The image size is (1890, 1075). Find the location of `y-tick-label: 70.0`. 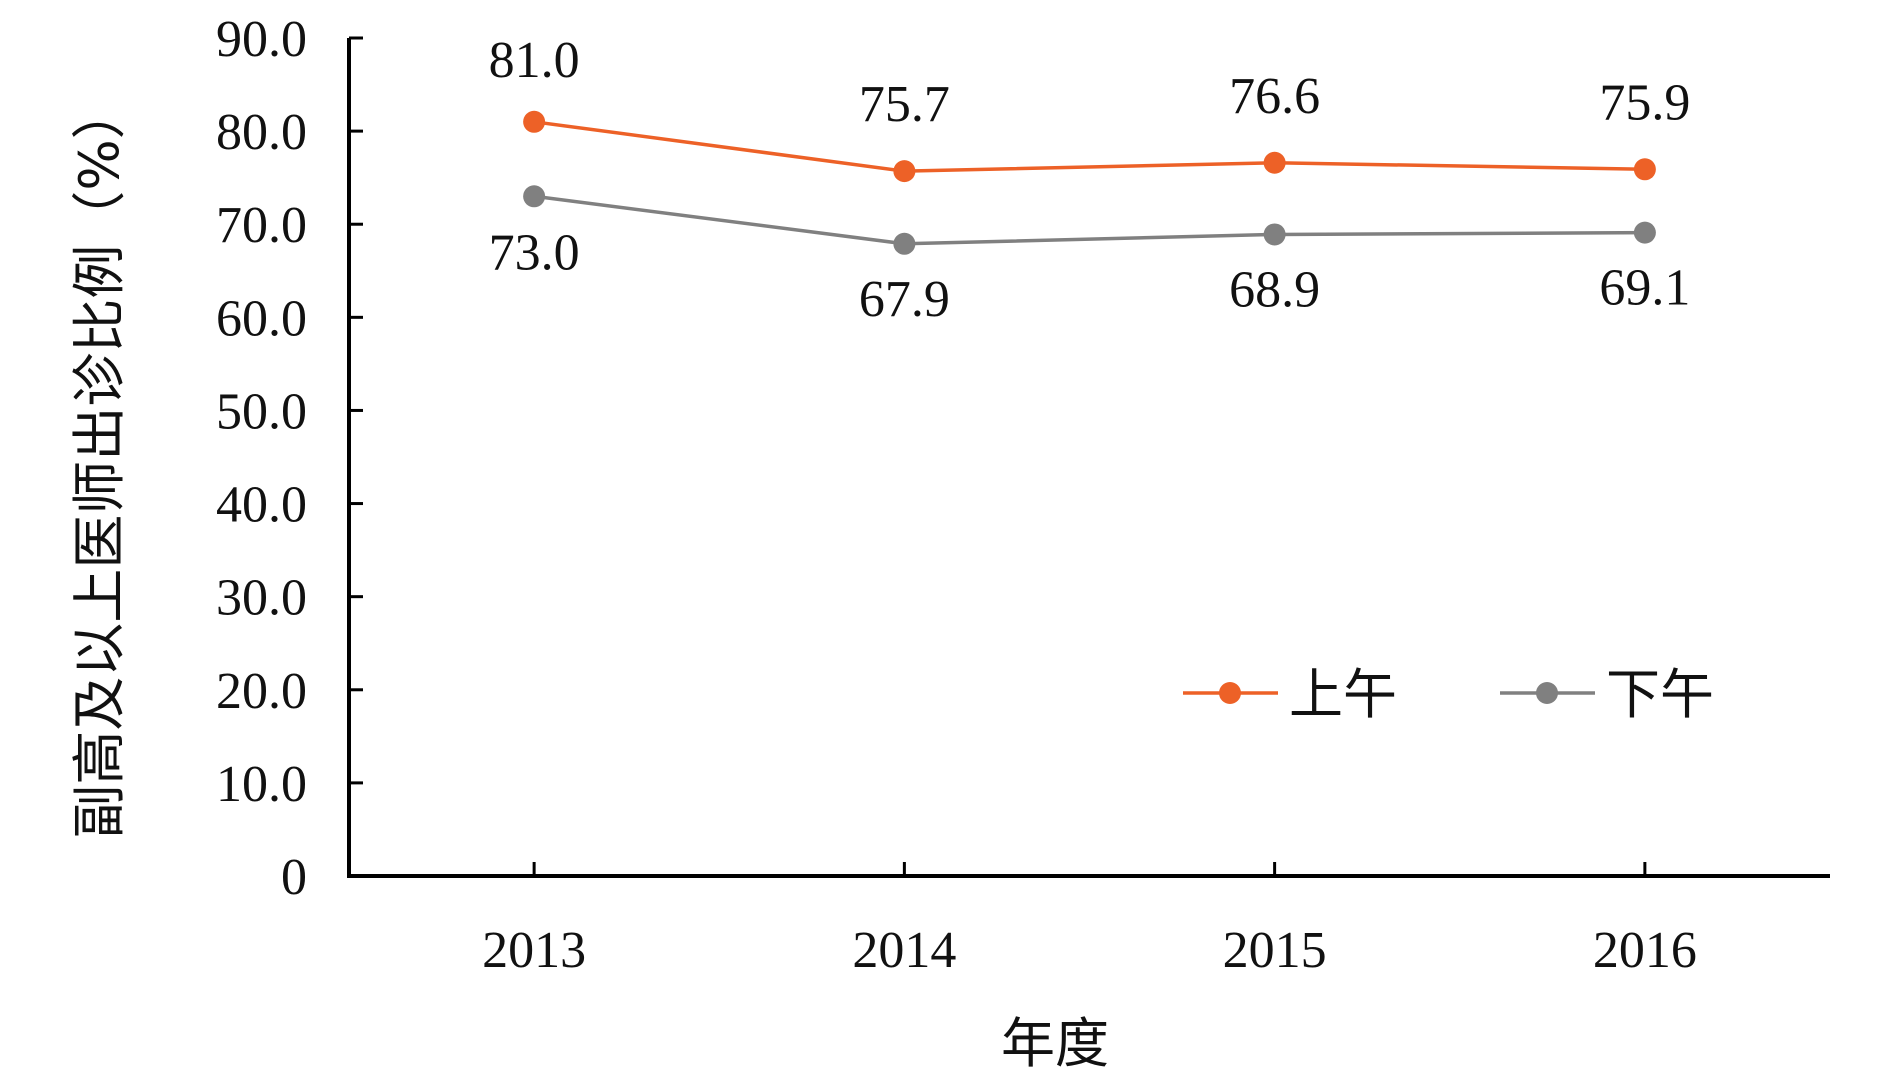

y-tick-label: 70.0 is located at coordinates (261, 225).